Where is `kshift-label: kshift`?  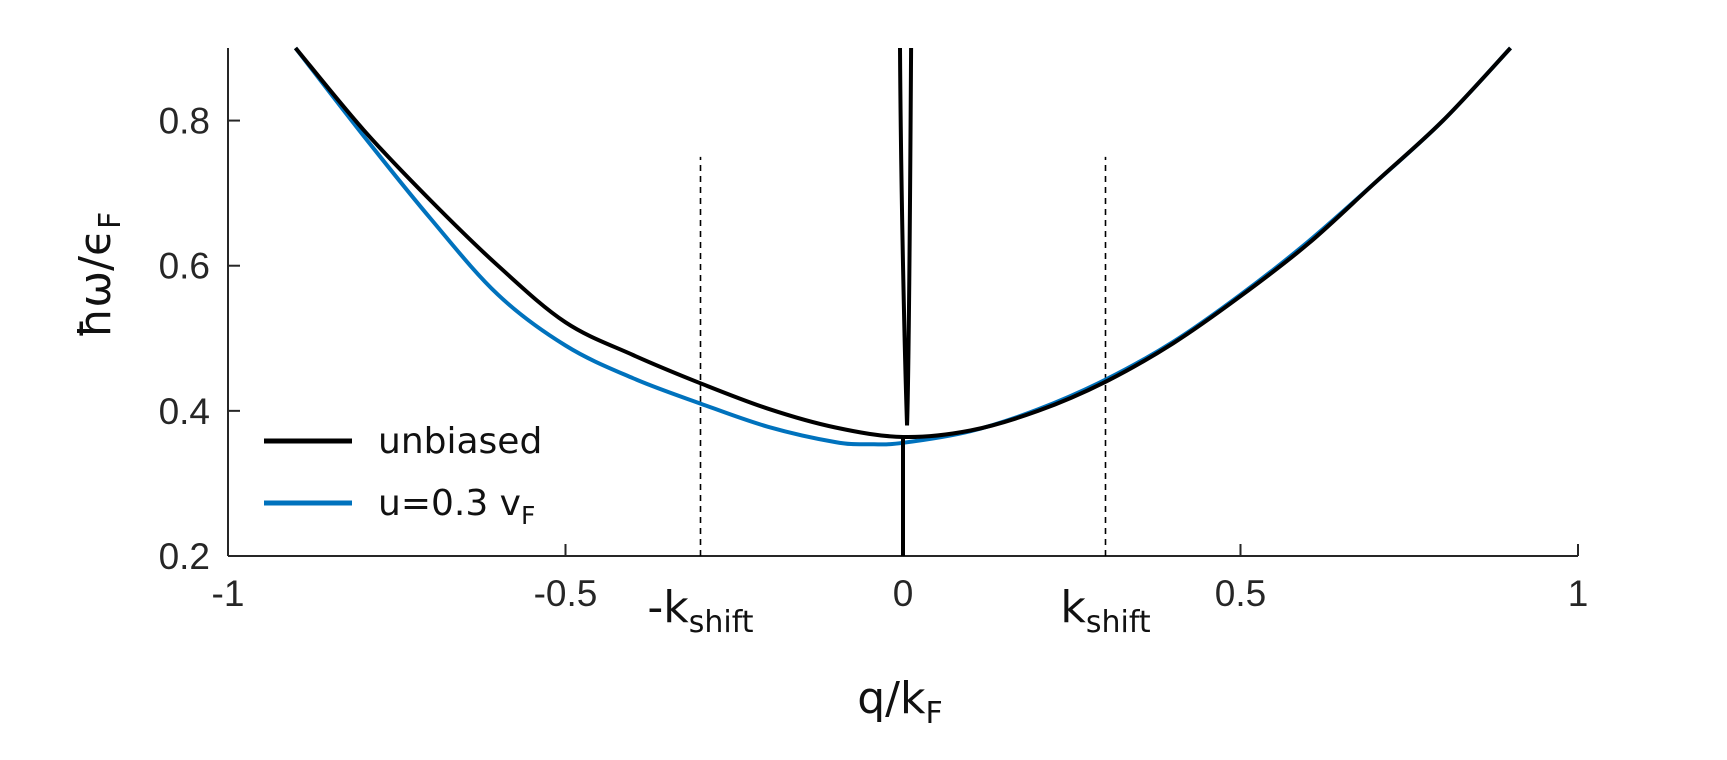
kshift-label: kshift is located at coordinates (1105, 611).